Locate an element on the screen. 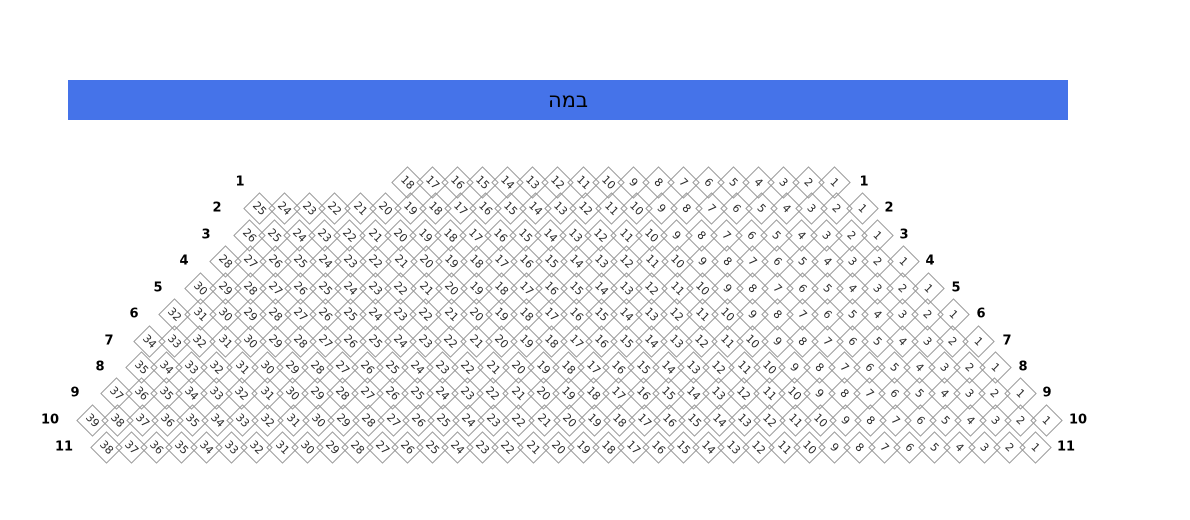 Image resolution: width=1190 pixels, height=520 pixels. row-label-right-10: 10 is located at coordinates (1078, 420).